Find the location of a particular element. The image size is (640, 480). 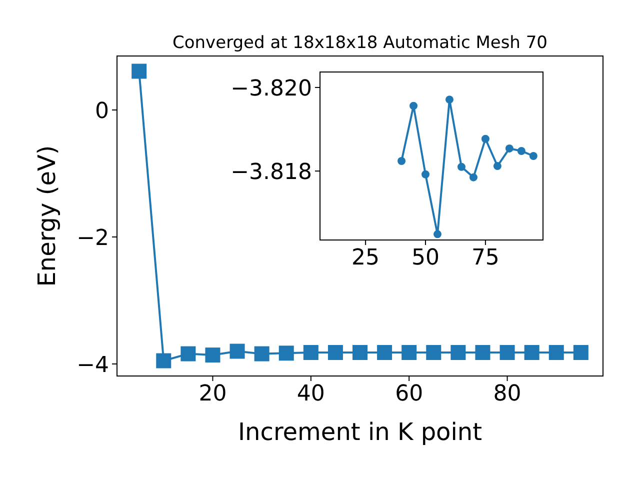

x-tick-label: 20 is located at coordinates (212, 394).